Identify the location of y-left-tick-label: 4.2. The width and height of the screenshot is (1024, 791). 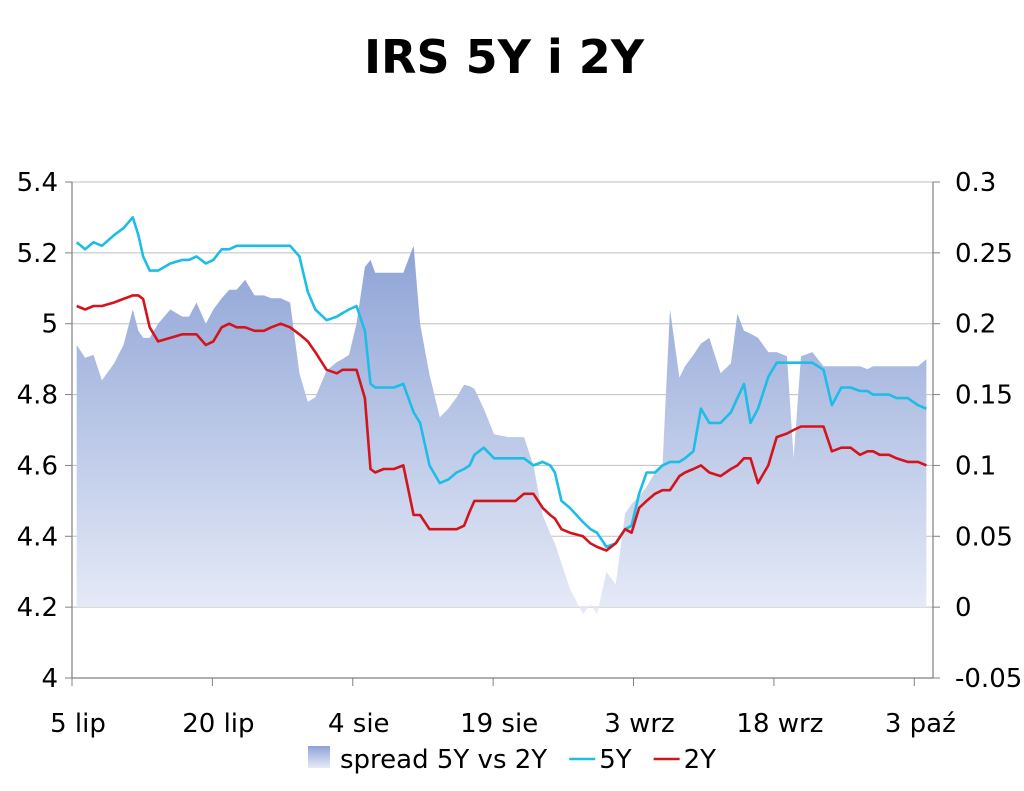
(37, 608).